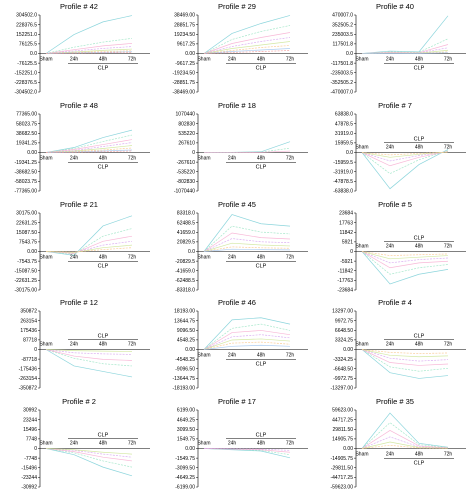 The width and height of the screenshot is (474, 494). Describe the element at coordinates (79, 6) in the screenshot. I see `profile-title: Profile # 42` at that location.